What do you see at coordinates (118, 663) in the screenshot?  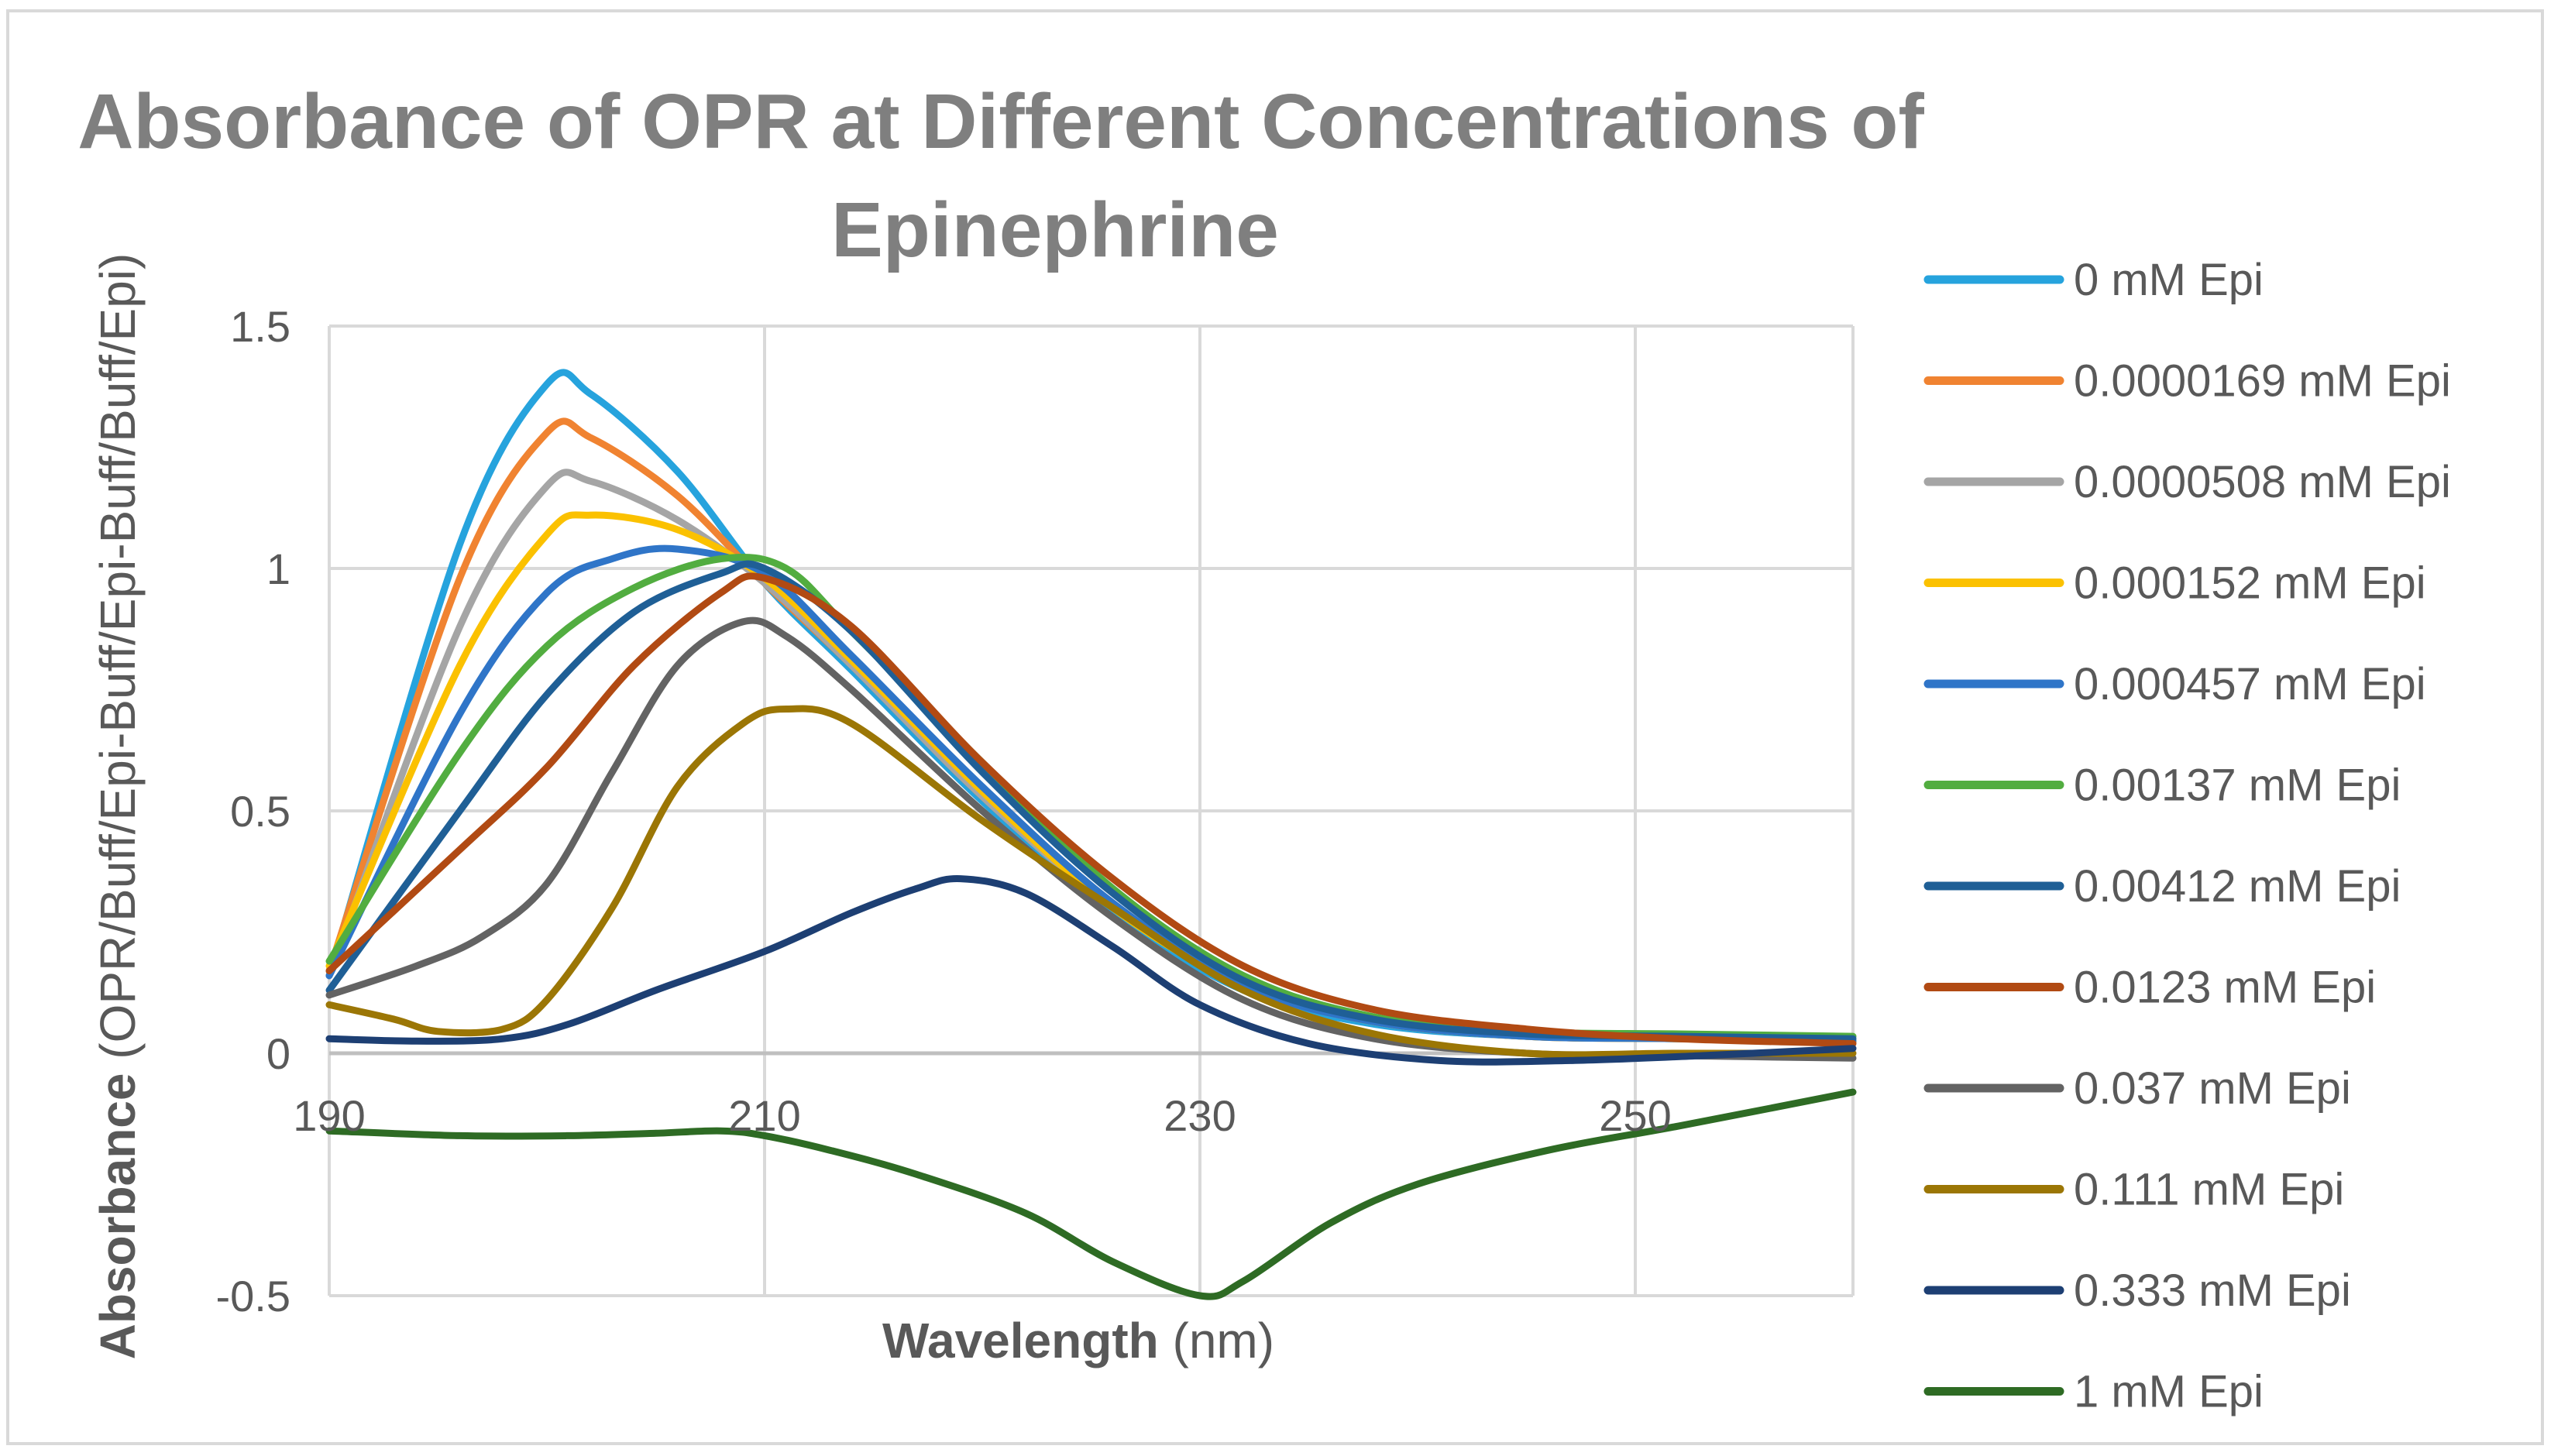 I see `y-axis-title-rest: (OPR/Buff/Epi-Buff/Epi-Buff/Buff/Epi)` at bounding box center [118, 663].